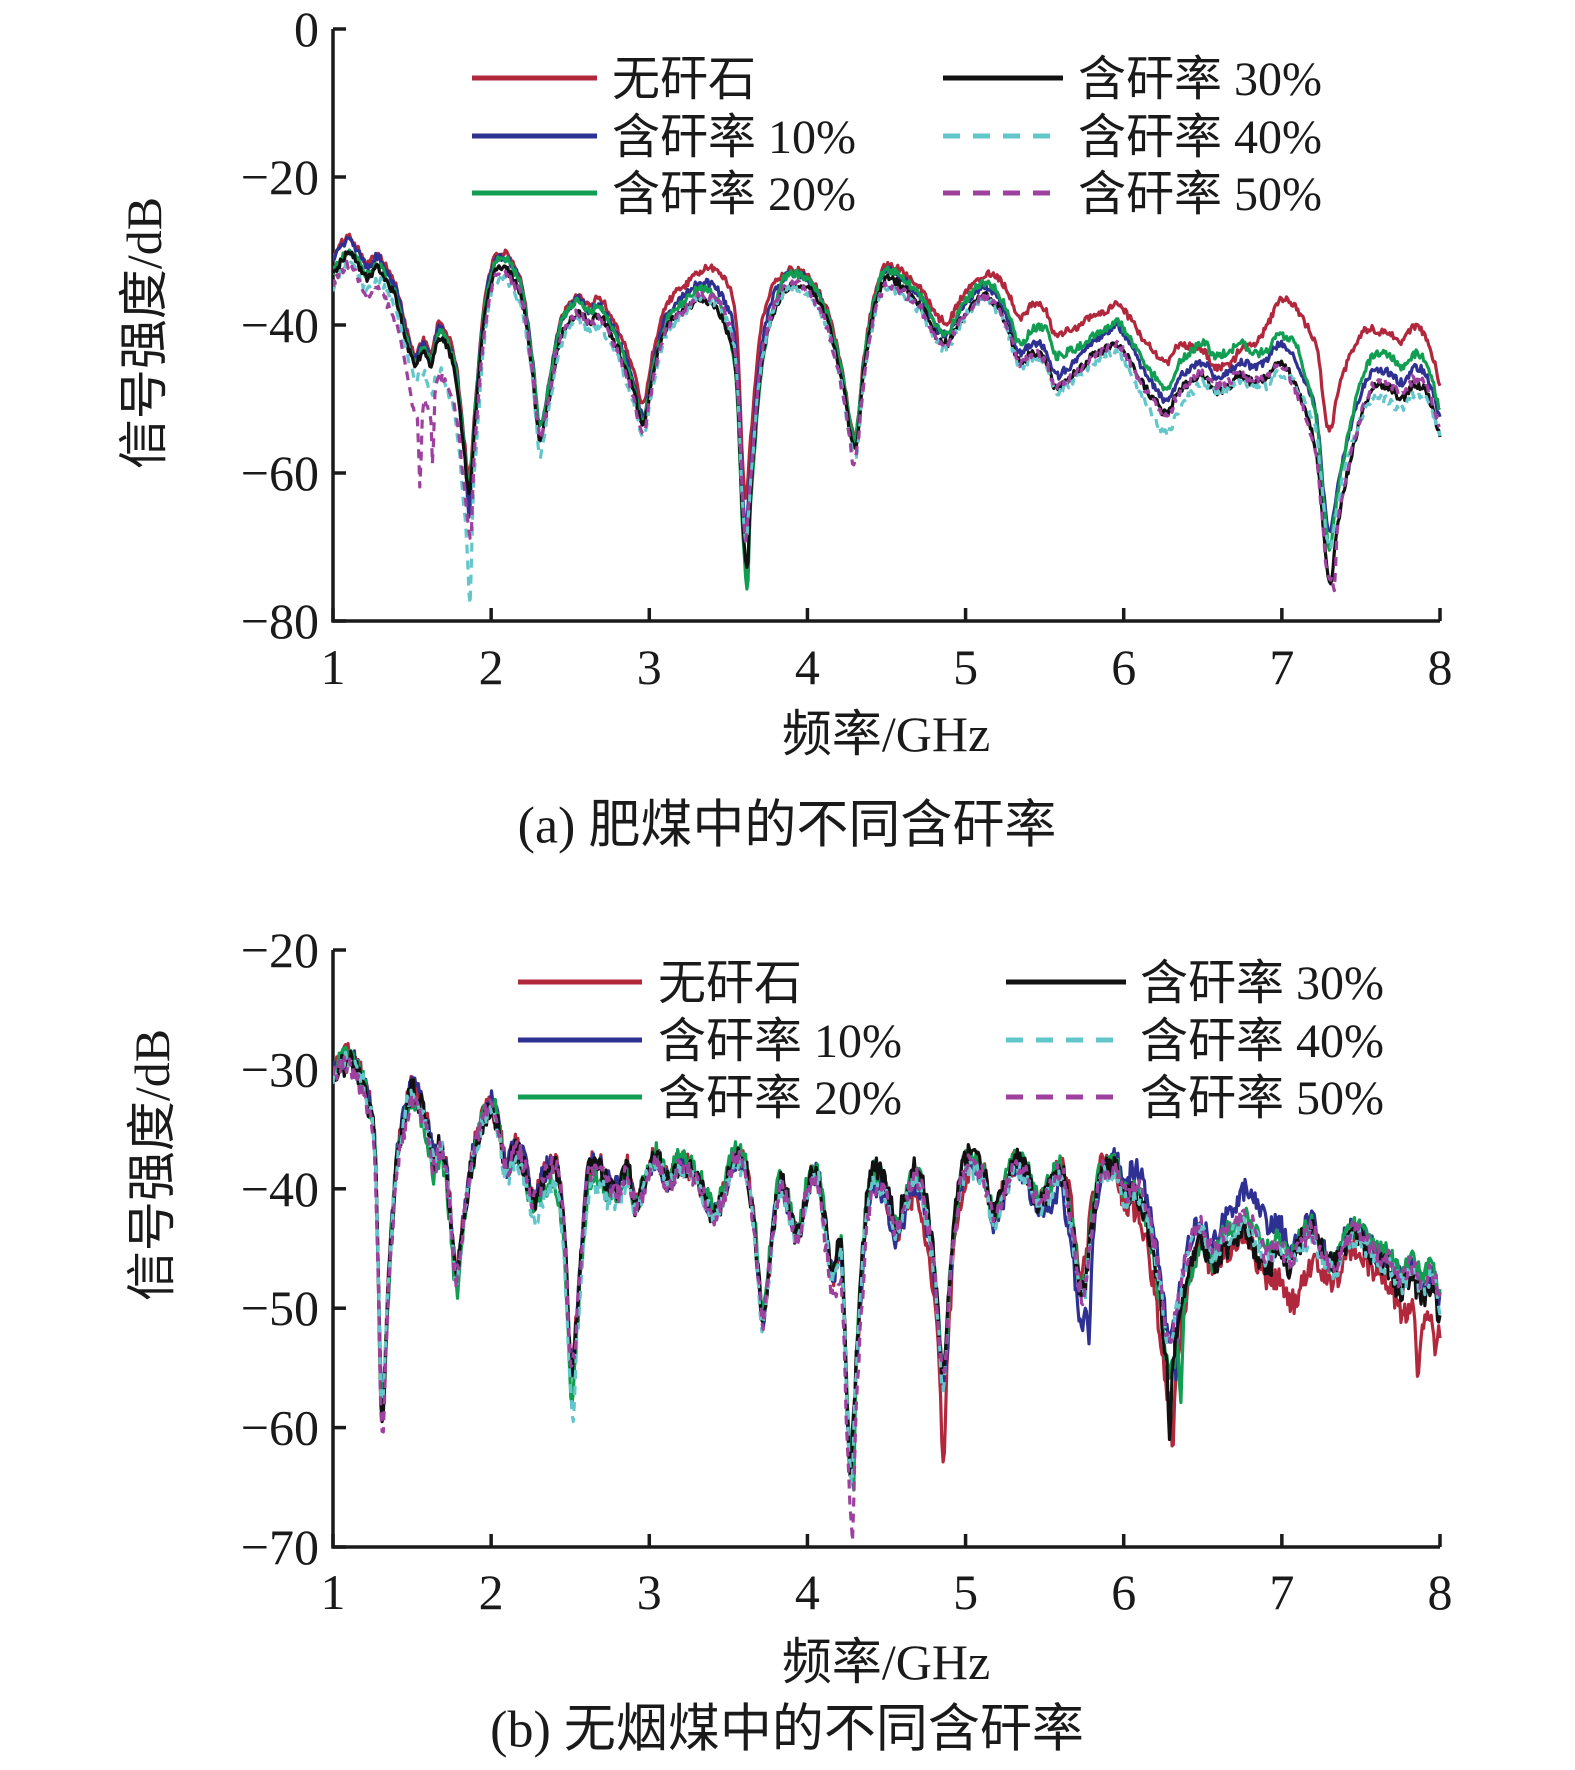 This screenshot has width=1575, height=1770. I want to click on y-axis-label-a: 信号强度/dB, so click(144, 333).